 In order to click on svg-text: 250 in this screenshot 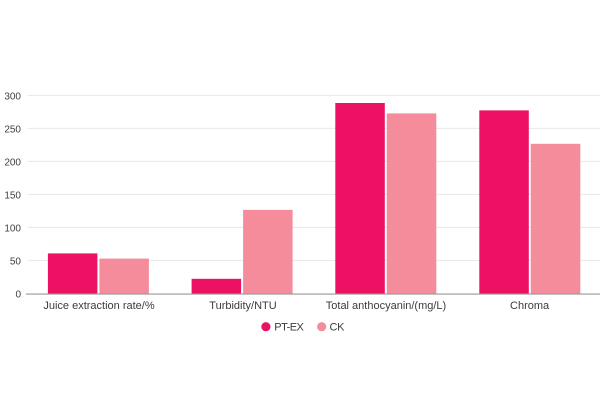, I will do `click(12, 130)`.